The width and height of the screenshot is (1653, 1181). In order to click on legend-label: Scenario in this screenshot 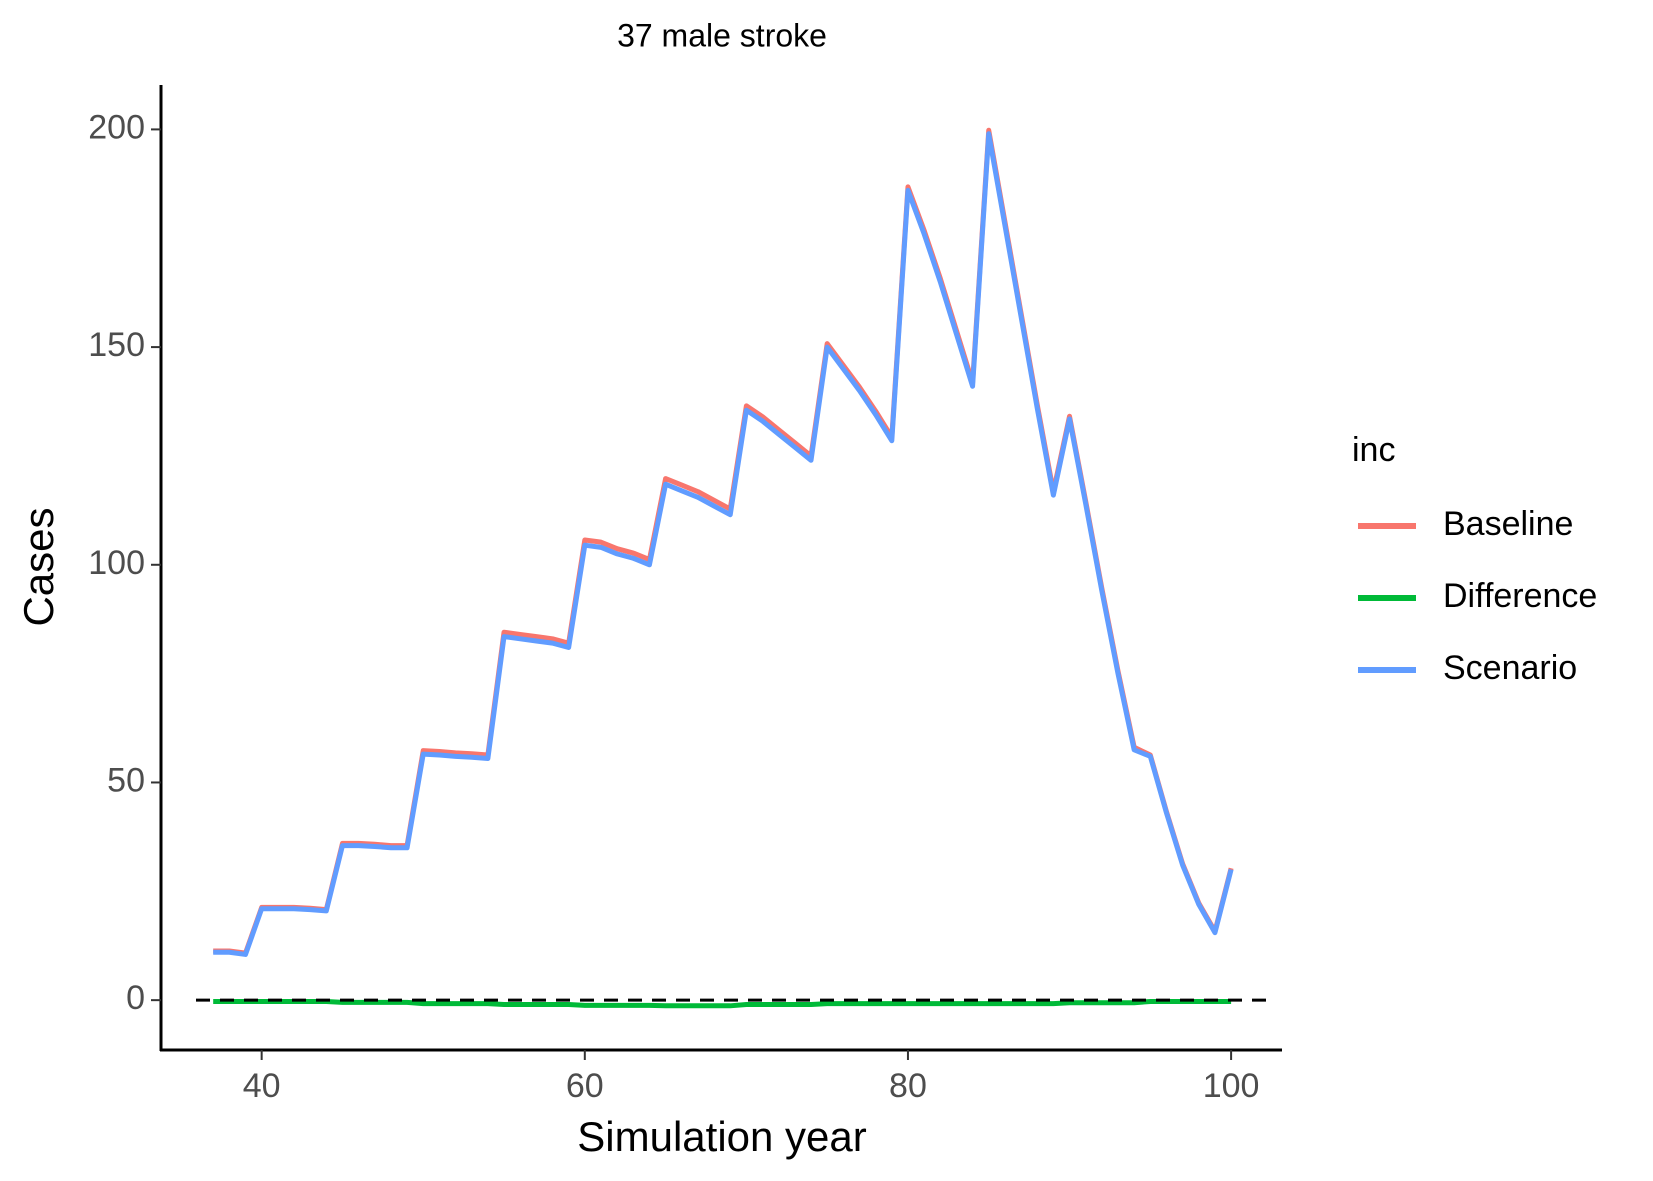, I will do `click(1510, 668)`.